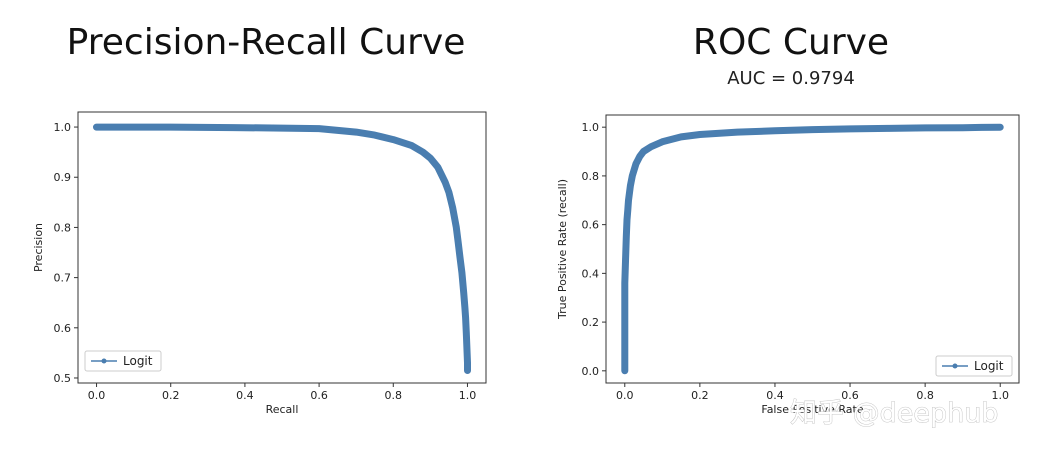  Describe the element at coordinates (850, 395) in the screenshot. I see `roc-x-tick-label: 0.6` at that location.